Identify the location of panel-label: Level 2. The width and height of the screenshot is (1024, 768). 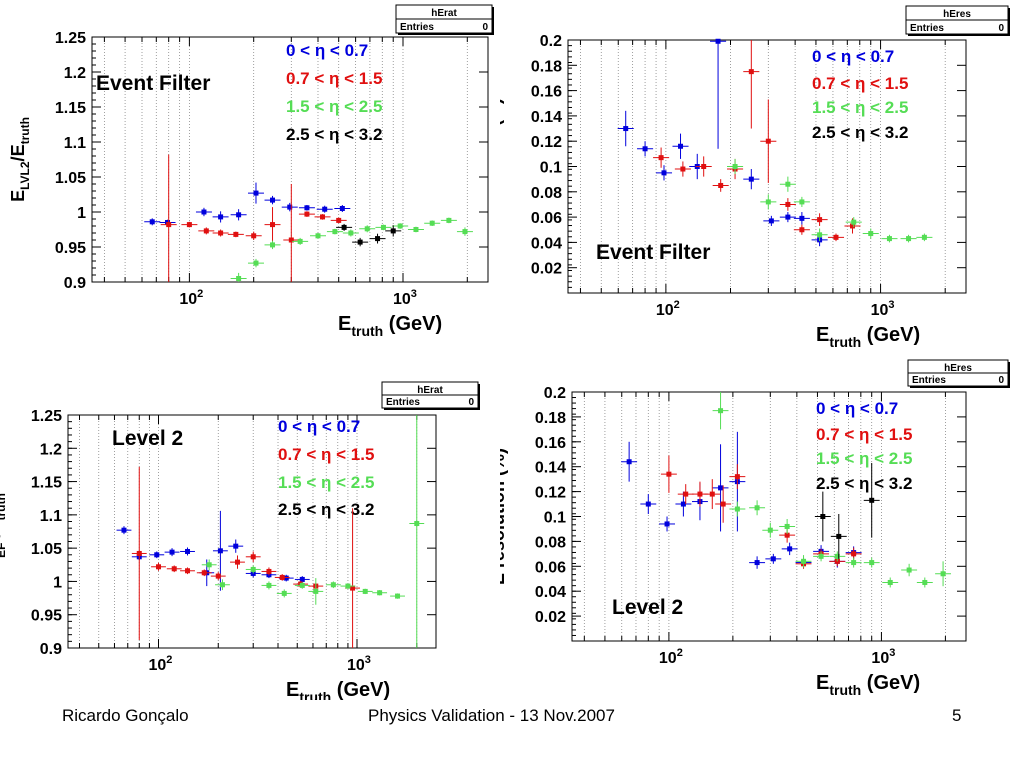
(147, 438).